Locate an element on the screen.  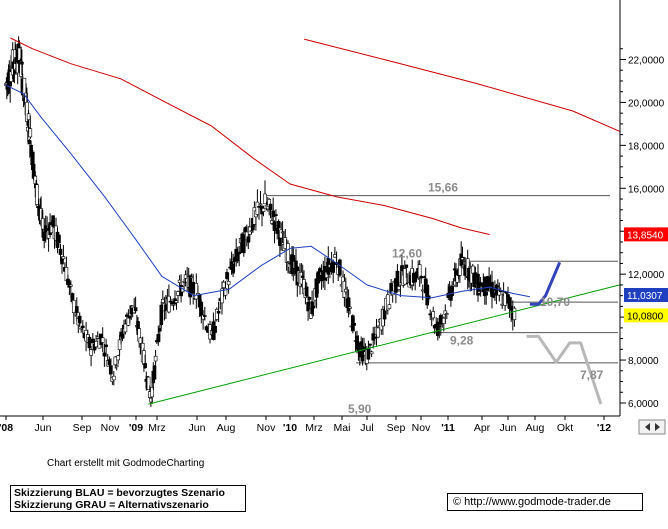
level-label: 15,66 is located at coordinates (443, 188).